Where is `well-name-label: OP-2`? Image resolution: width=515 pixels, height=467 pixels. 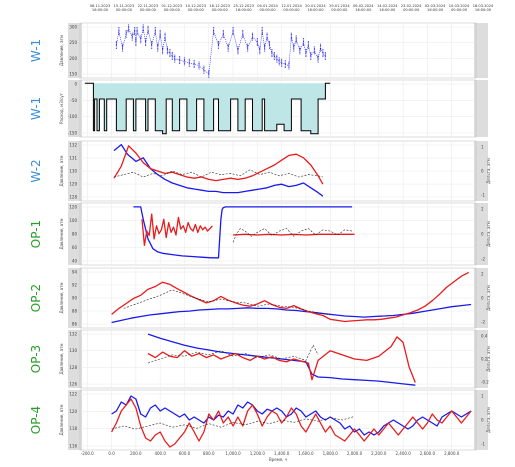
well-name-label: OP-2 is located at coordinates (36, 298).